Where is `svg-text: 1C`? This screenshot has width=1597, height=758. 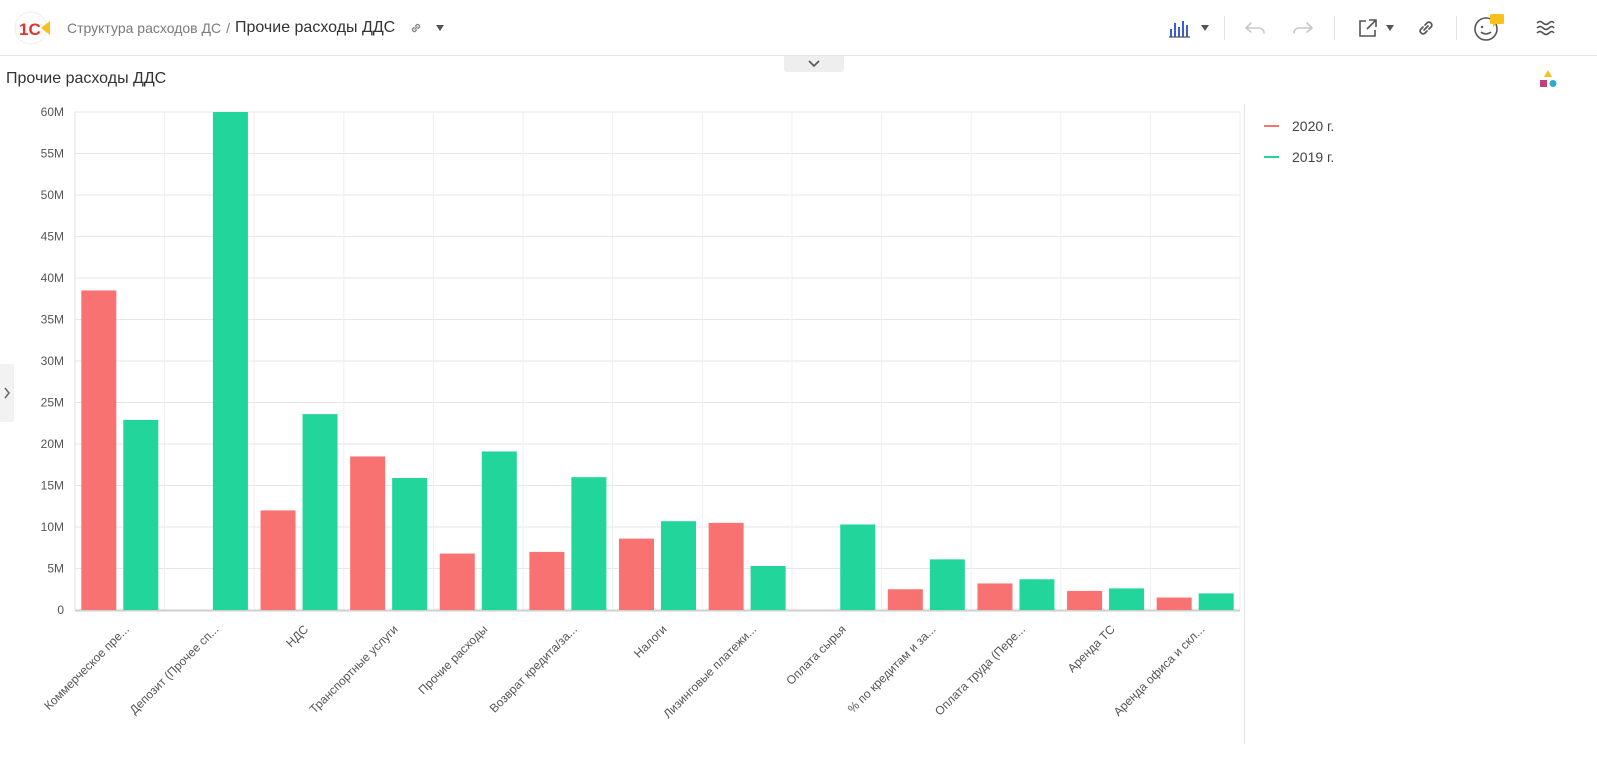 svg-text: 1C is located at coordinates (30, 29).